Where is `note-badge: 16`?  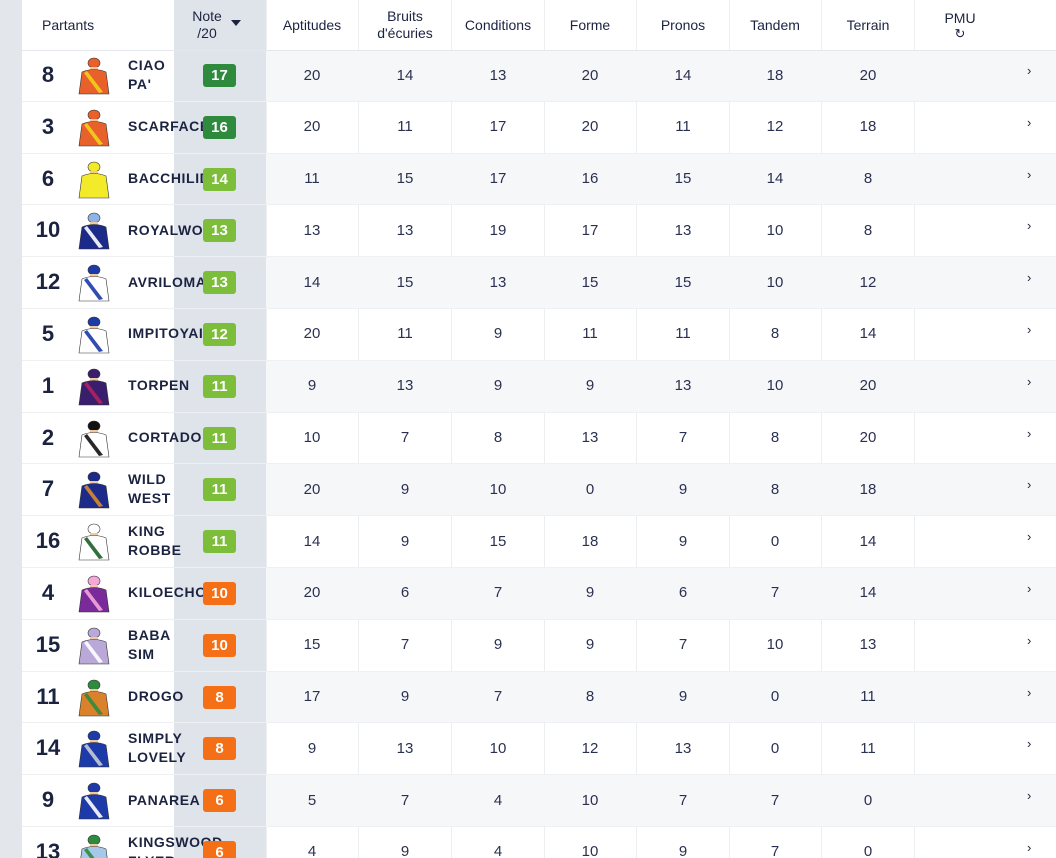 note-badge: 16 is located at coordinates (219, 127).